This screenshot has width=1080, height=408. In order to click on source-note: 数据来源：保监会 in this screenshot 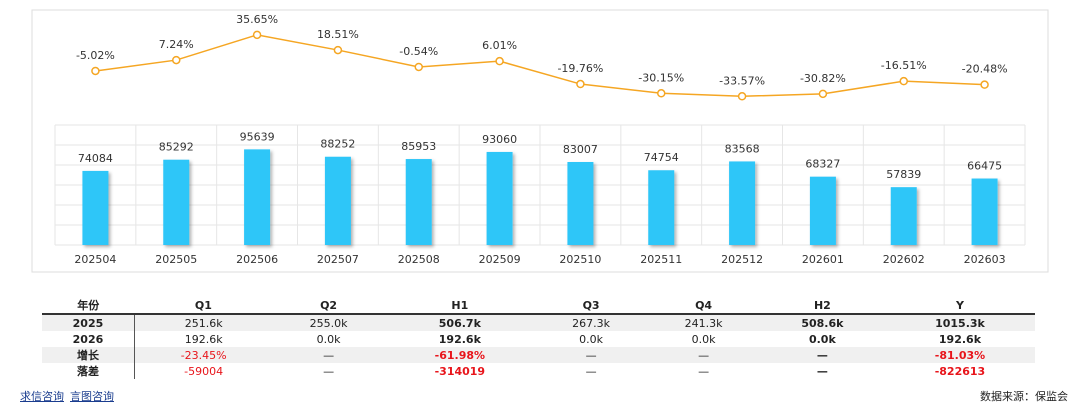, I will do `click(1024, 396)`.